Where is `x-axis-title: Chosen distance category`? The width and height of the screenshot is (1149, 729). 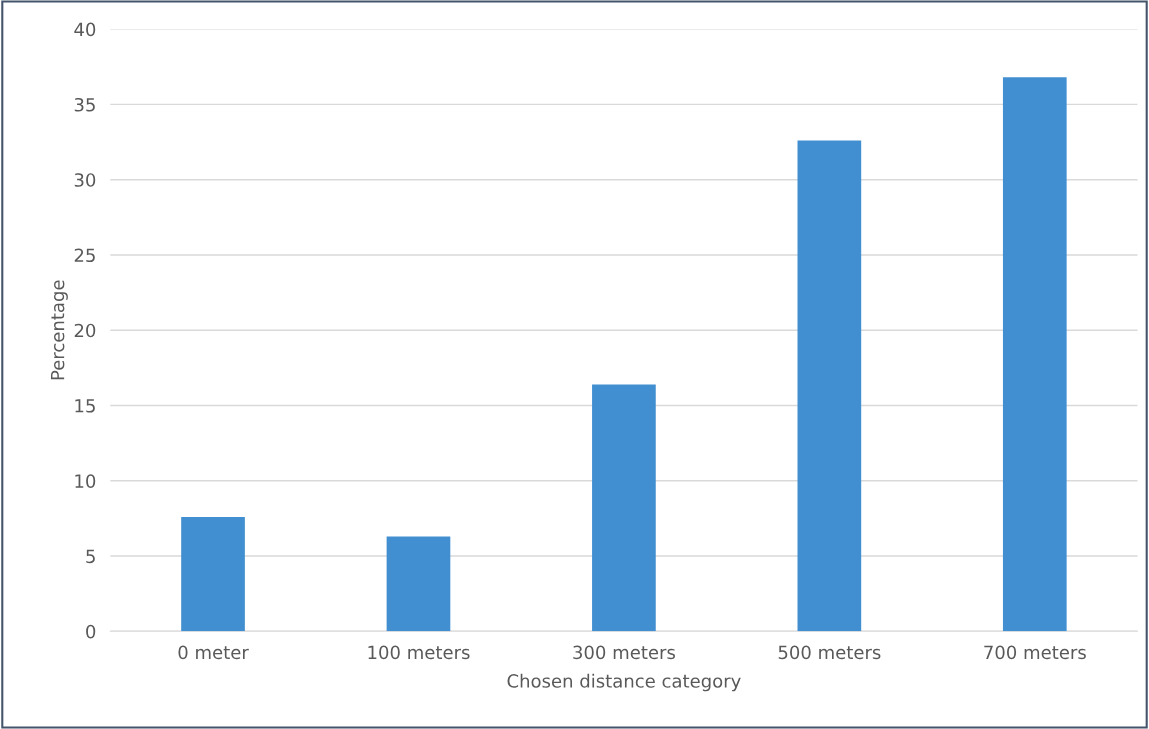 x-axis-title: Chosen distance category is located at coordinates (624, 682).